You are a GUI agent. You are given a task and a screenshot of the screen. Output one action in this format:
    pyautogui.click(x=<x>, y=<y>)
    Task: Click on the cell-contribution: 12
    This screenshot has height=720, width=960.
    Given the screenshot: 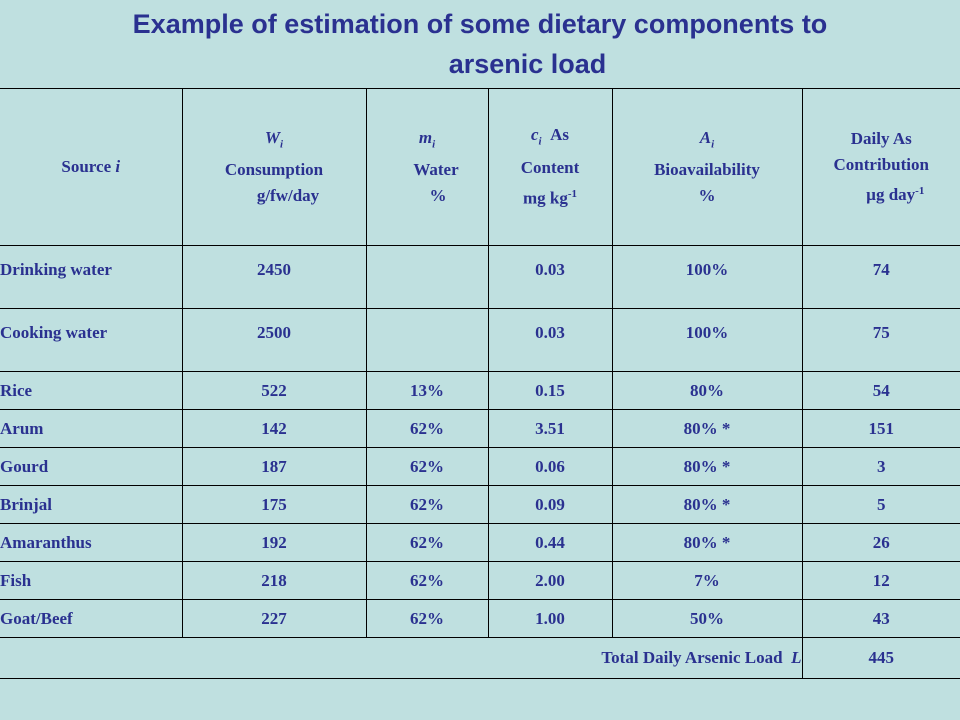 What is the action you would take?
    pyautogui.click(x=880, y=580)
    